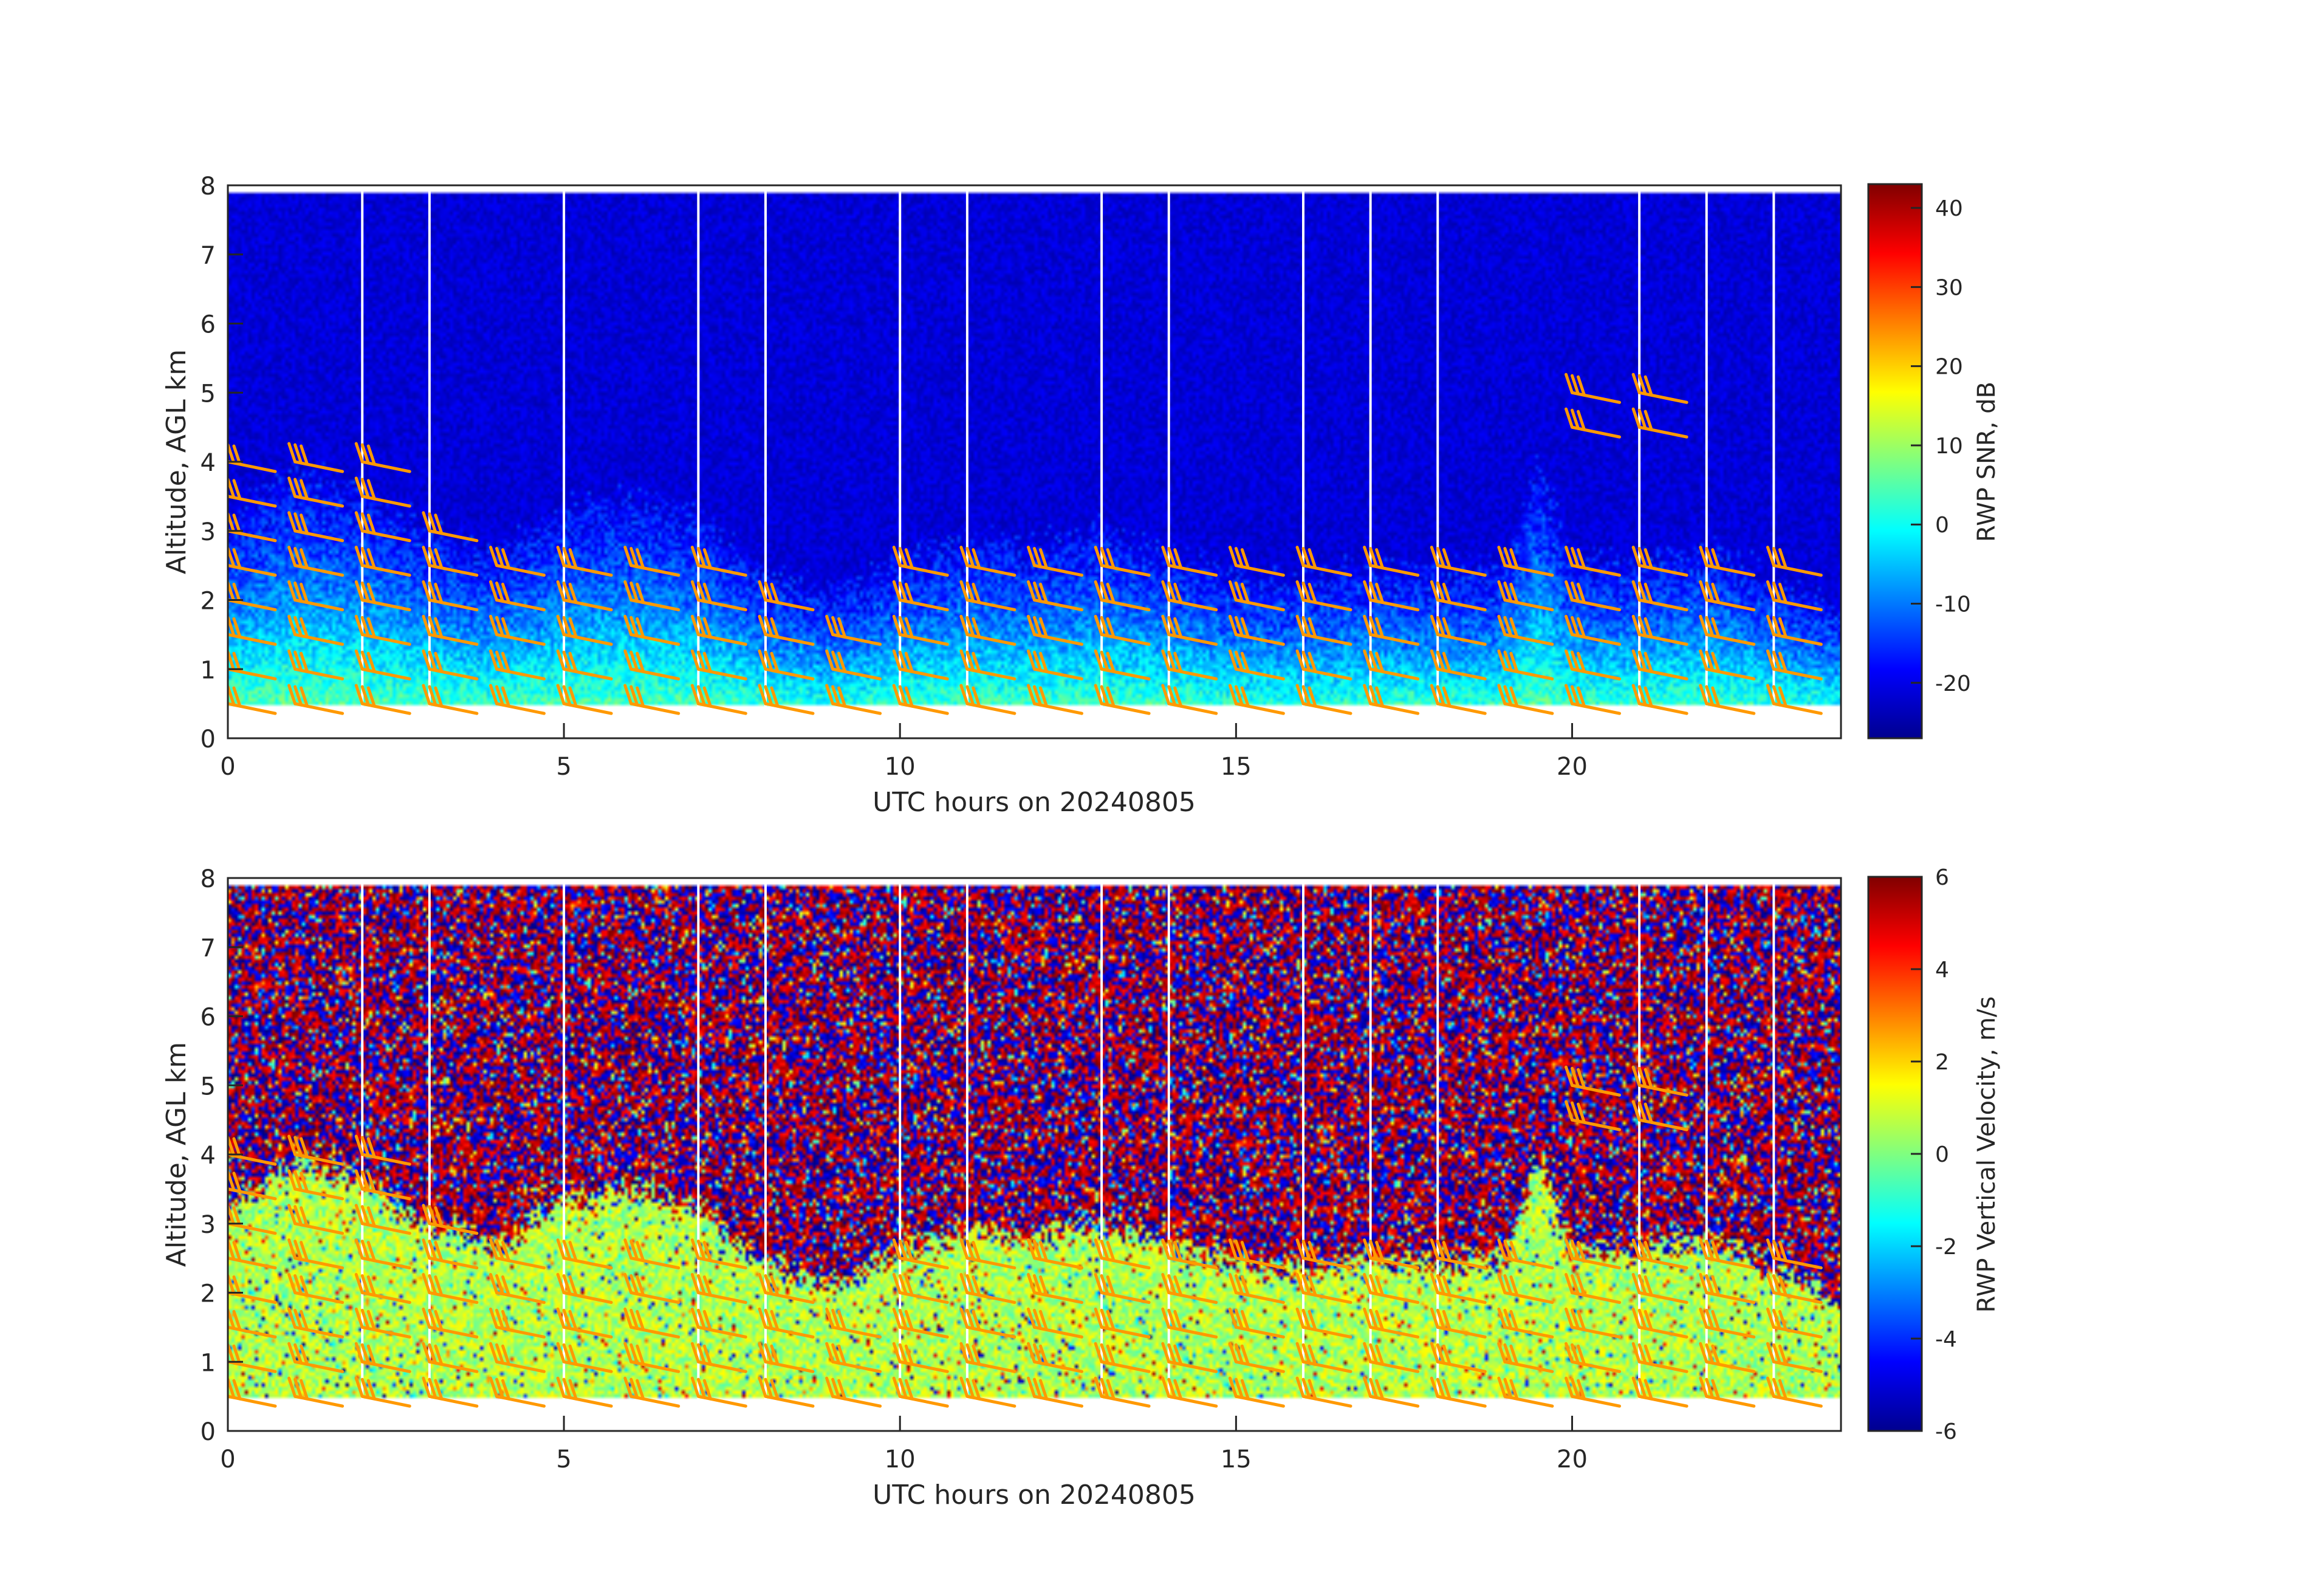 This screenshot has width=2324, height=1595. What do you see at coordinates (900, 1459) in the screenshot?
I see `x-tick-label: 10` at bounding box center [900, 1459].